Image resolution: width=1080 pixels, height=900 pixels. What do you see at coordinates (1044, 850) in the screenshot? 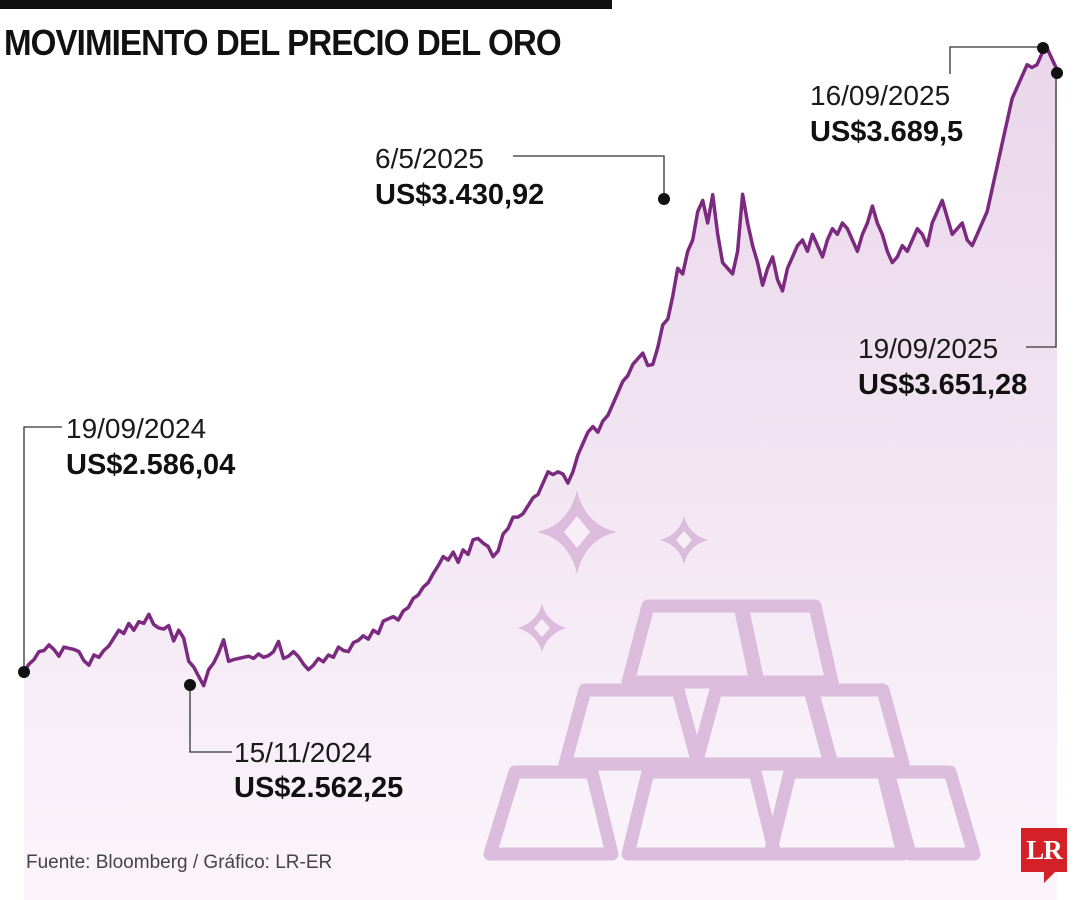
I see `lr-logo: LR` at bounding box center [1044, 850].